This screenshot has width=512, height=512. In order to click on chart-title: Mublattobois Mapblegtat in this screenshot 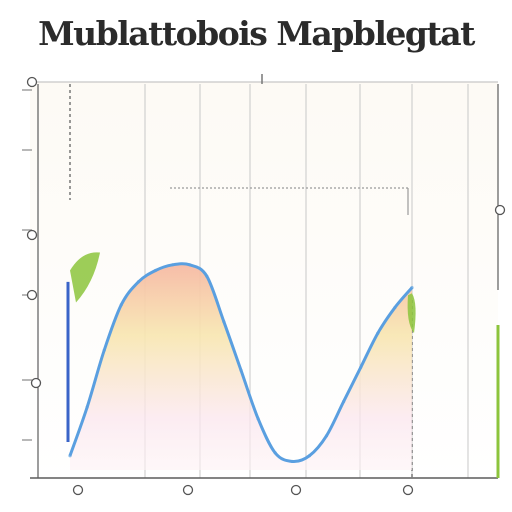, I will do `click(256, 33)`.